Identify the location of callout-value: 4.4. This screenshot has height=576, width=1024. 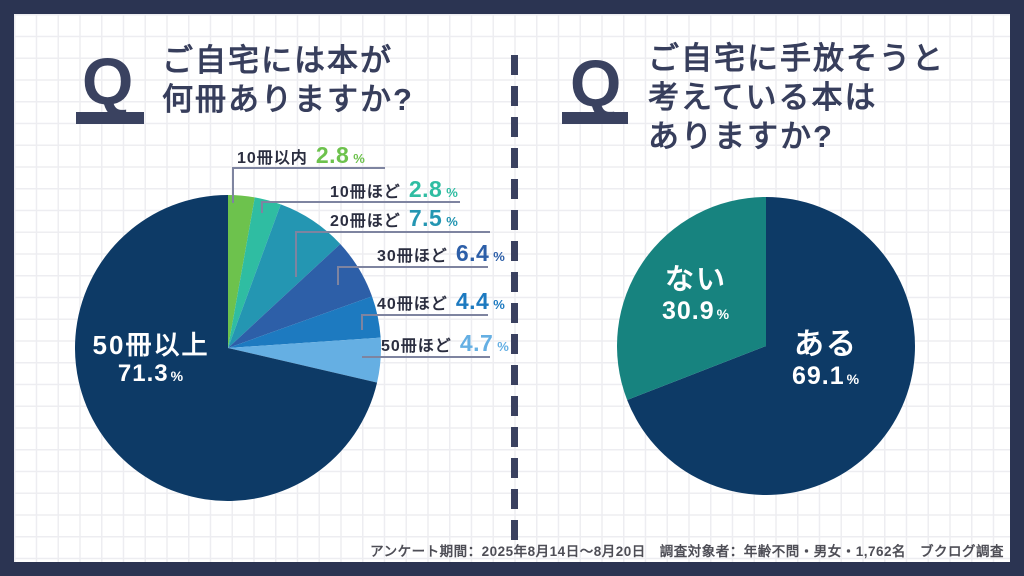
(472, 301).